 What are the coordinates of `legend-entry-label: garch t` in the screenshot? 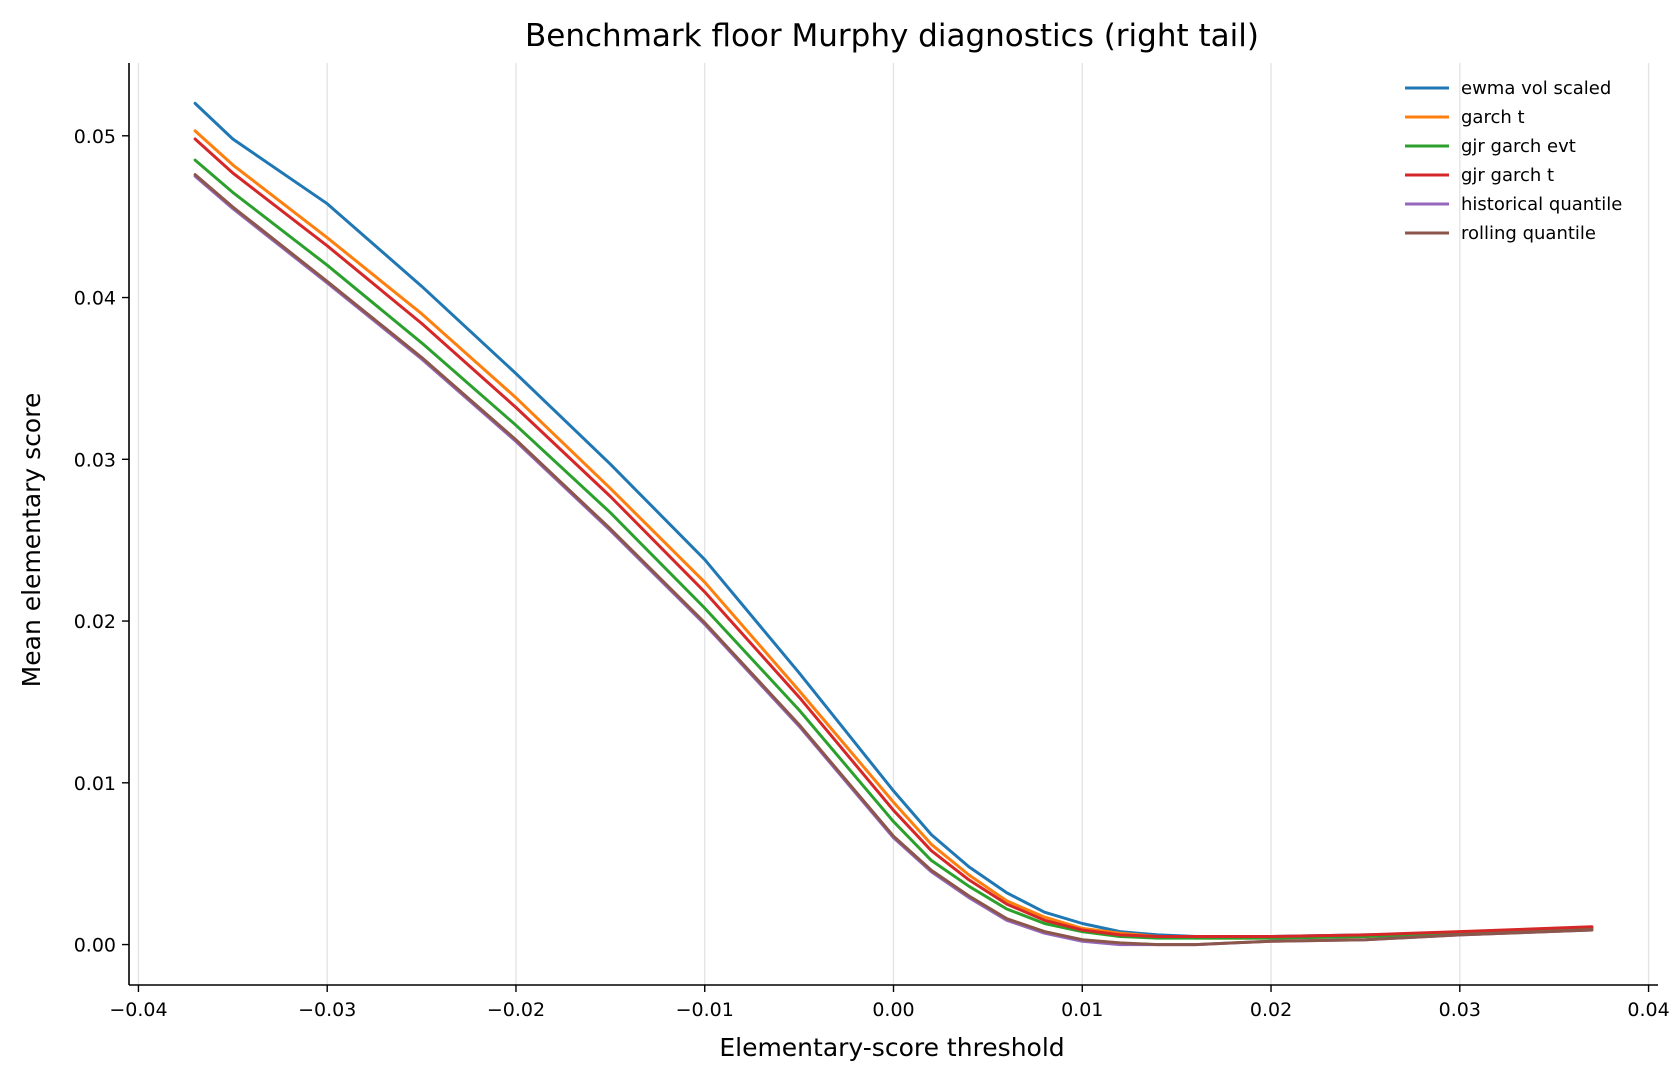 It's located at (1493, 117).